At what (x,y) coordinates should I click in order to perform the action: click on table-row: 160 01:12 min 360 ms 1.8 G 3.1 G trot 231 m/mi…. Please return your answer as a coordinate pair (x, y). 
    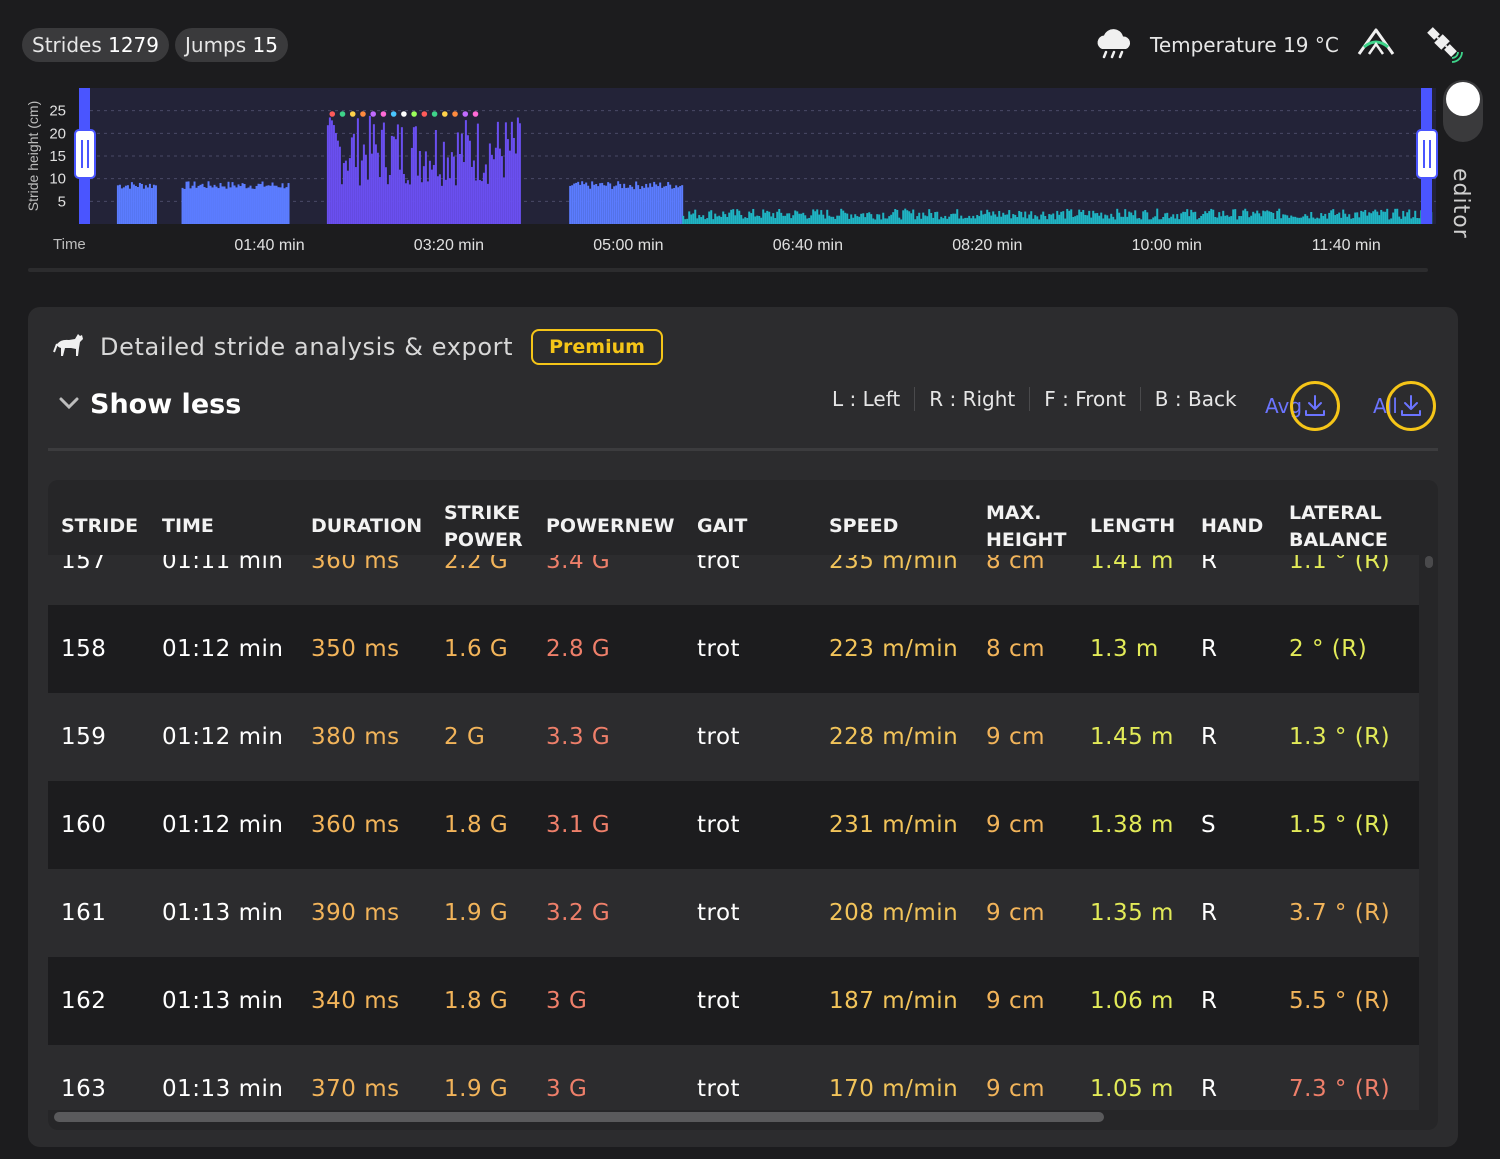
    Looking at the image, I should click on (733, 825).